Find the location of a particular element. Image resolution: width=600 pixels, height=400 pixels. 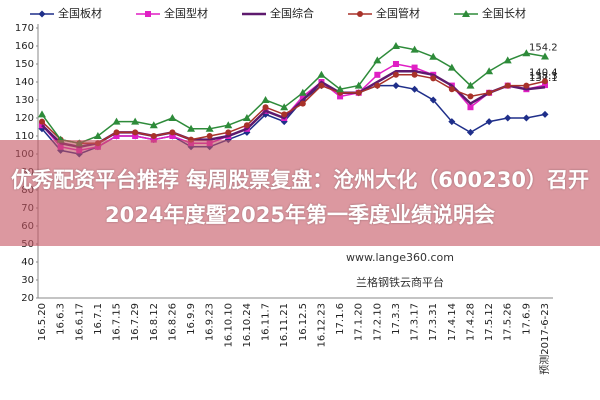

data-label: 137.1 is located at coordinates (543, 78).